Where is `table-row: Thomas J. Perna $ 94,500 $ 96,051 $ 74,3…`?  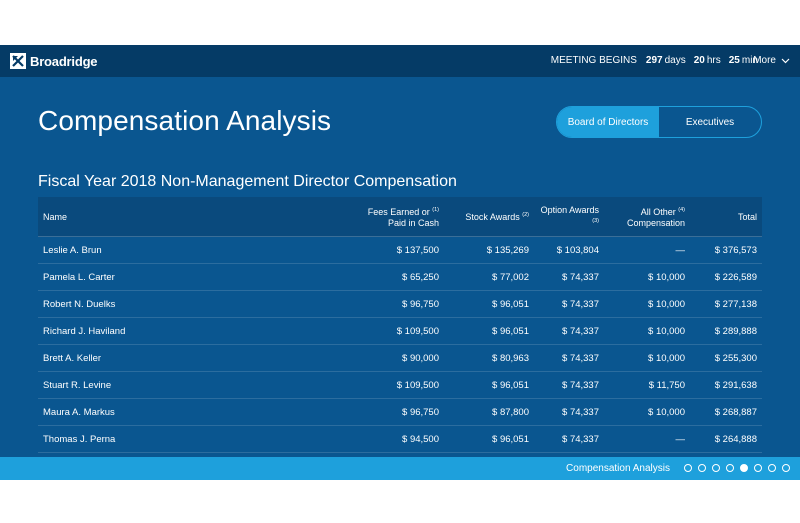
table-row: Thomas J. Perna $ 94,500 $ 96,051 $ 74,3… is located at coordinates (400, 439).